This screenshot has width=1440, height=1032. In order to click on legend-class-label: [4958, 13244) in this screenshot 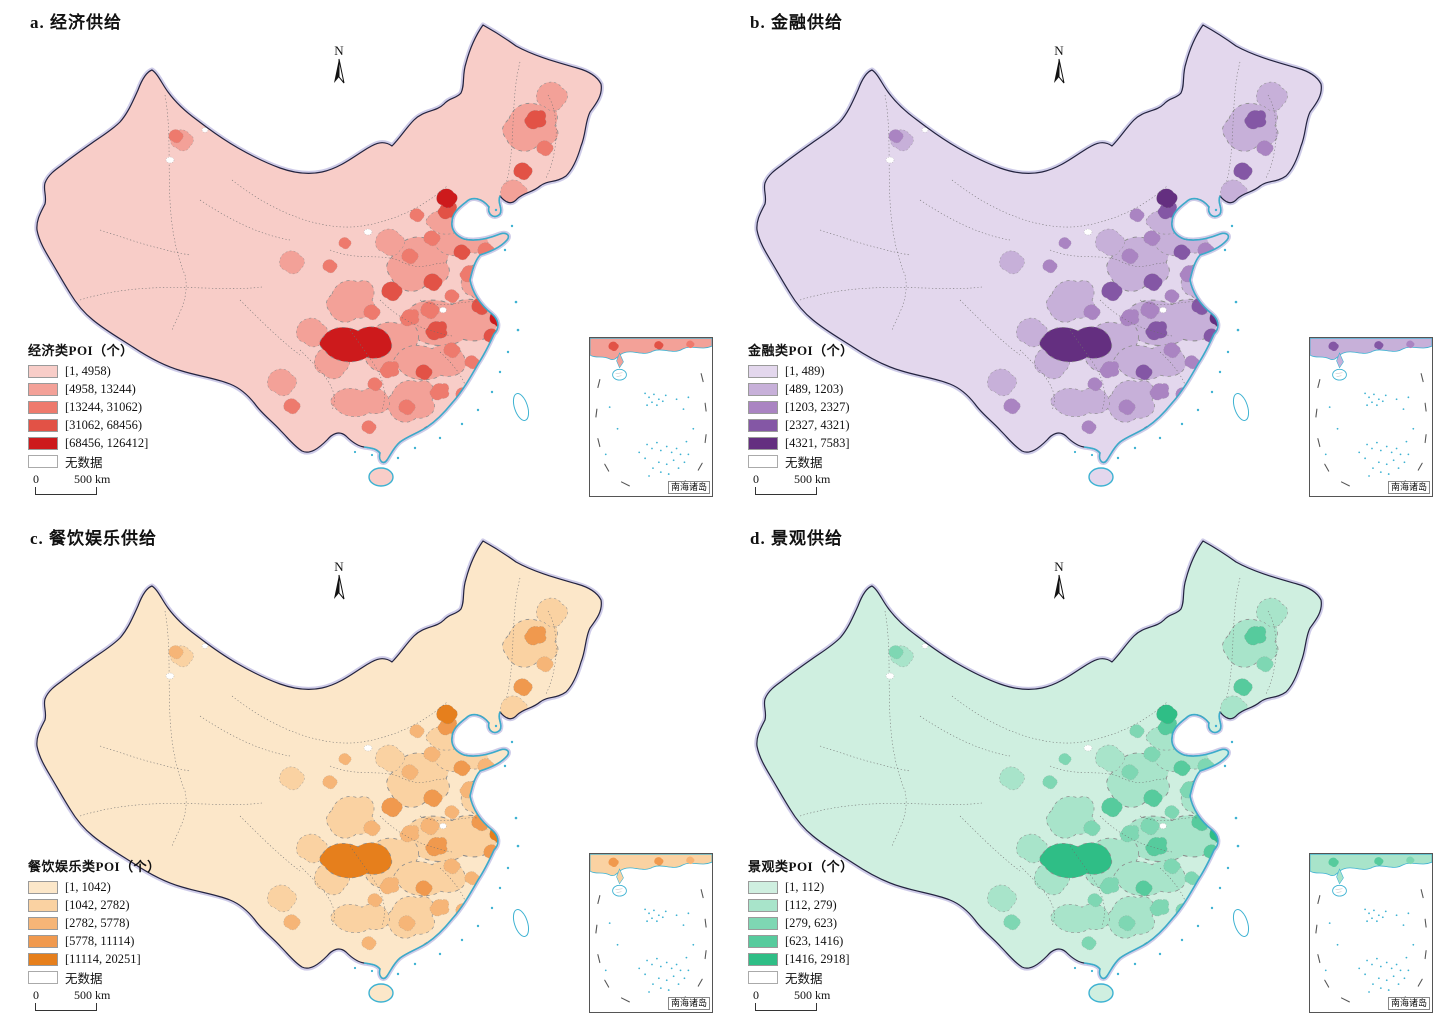, I will do `click(100, 388)`.